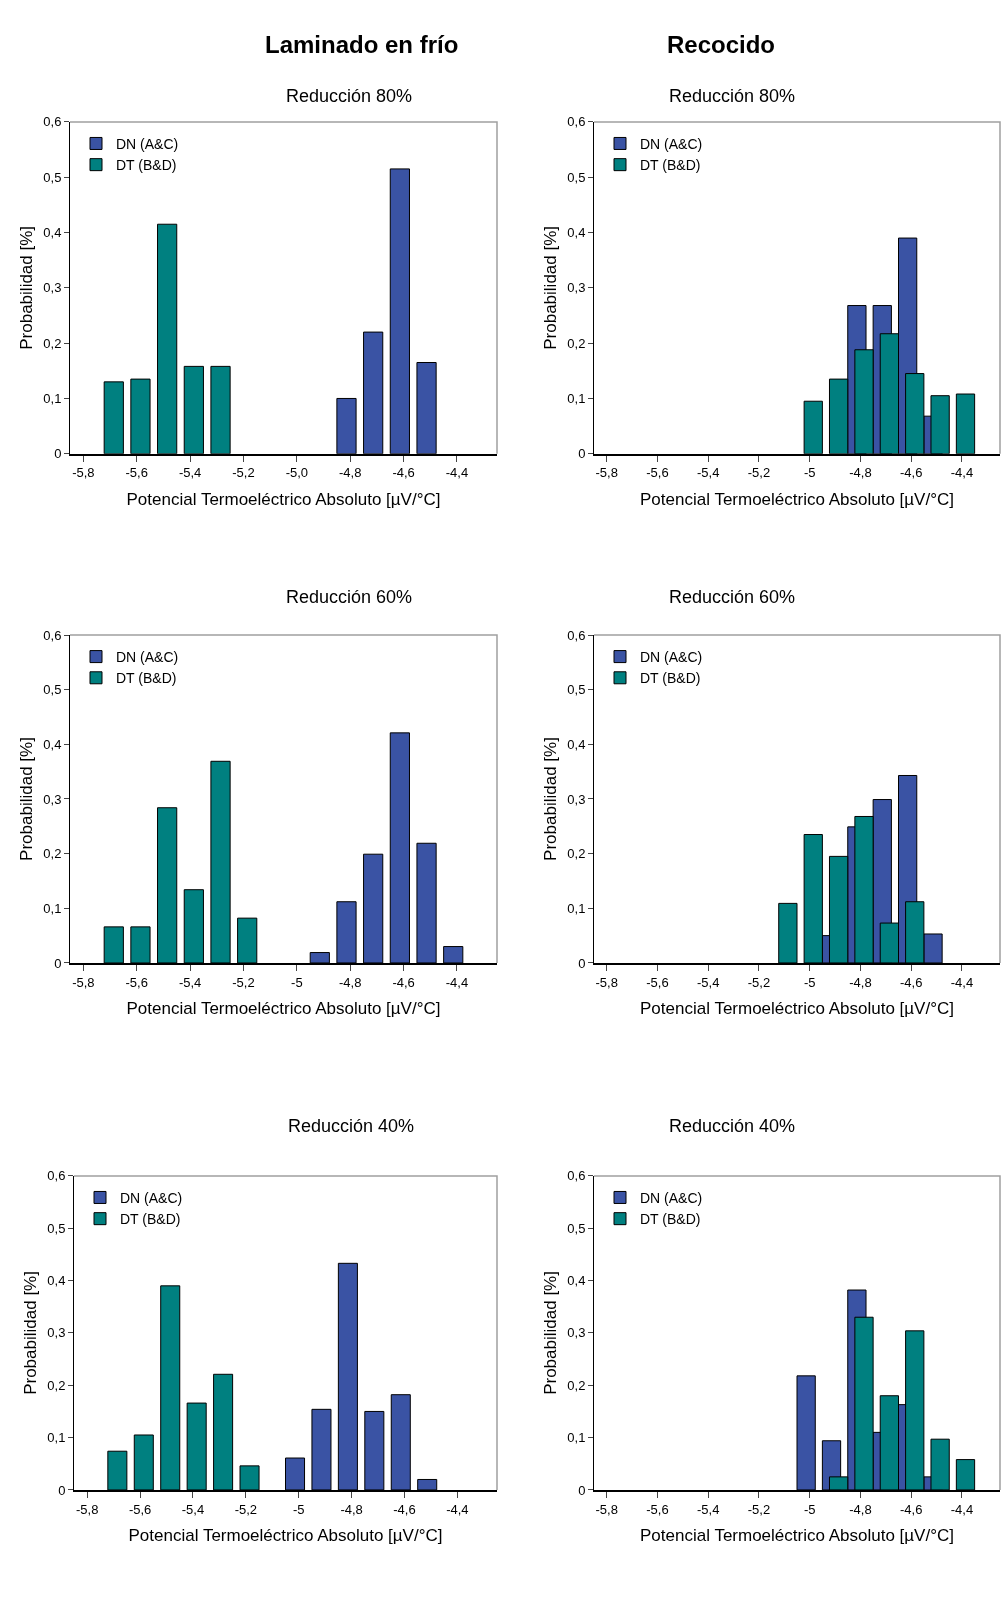 This screenshot has width=1007, height=1598. I want to click on x-tick-label: -5,0, so click(297, 473).